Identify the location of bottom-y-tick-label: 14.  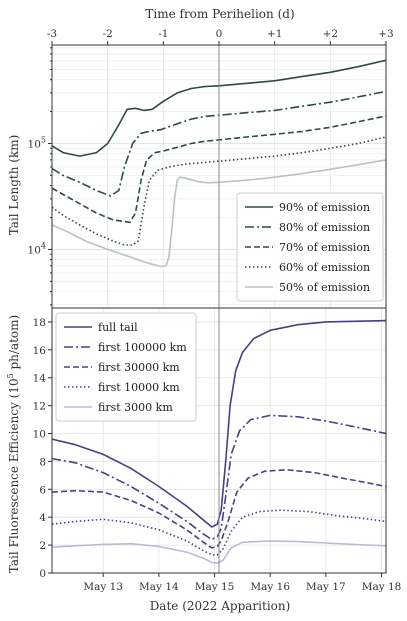
(40, 379).